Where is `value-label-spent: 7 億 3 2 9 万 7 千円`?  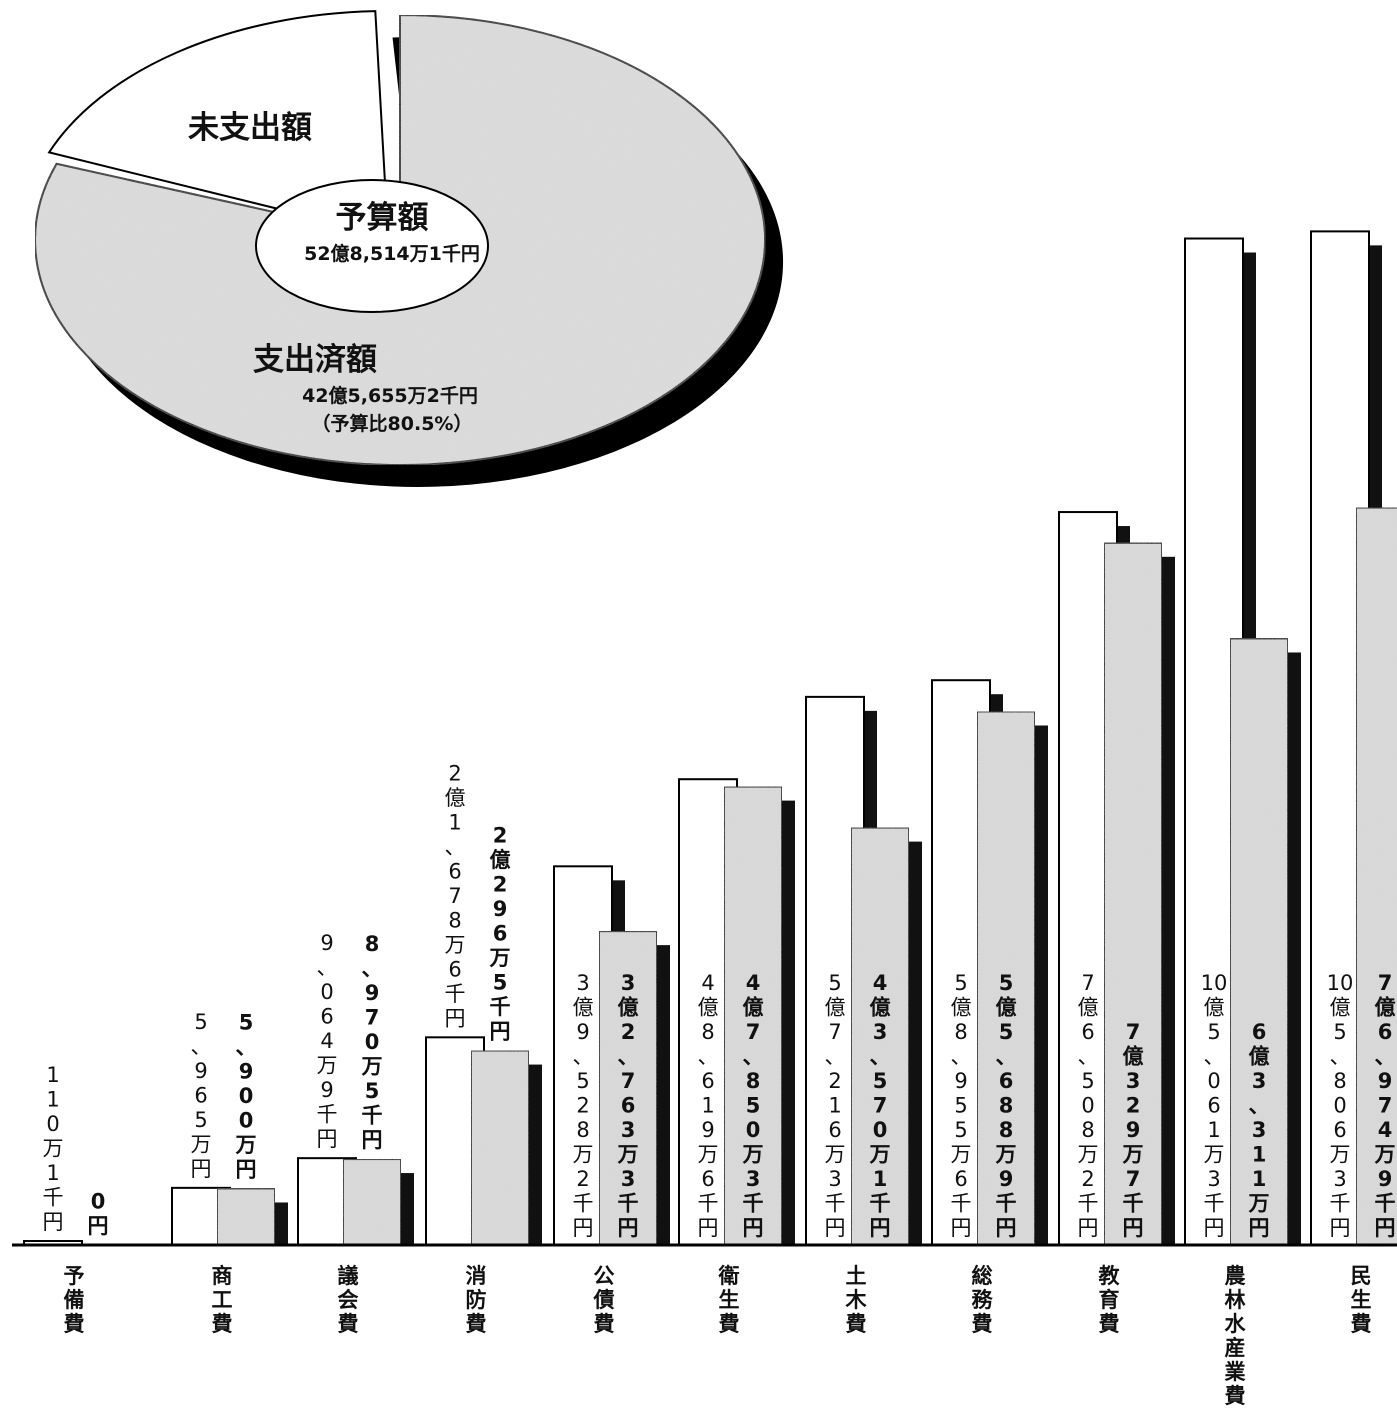 value-label-spent: 7 億 3 2 9 万 7 千円 is located at coordinates (1133, 1130).